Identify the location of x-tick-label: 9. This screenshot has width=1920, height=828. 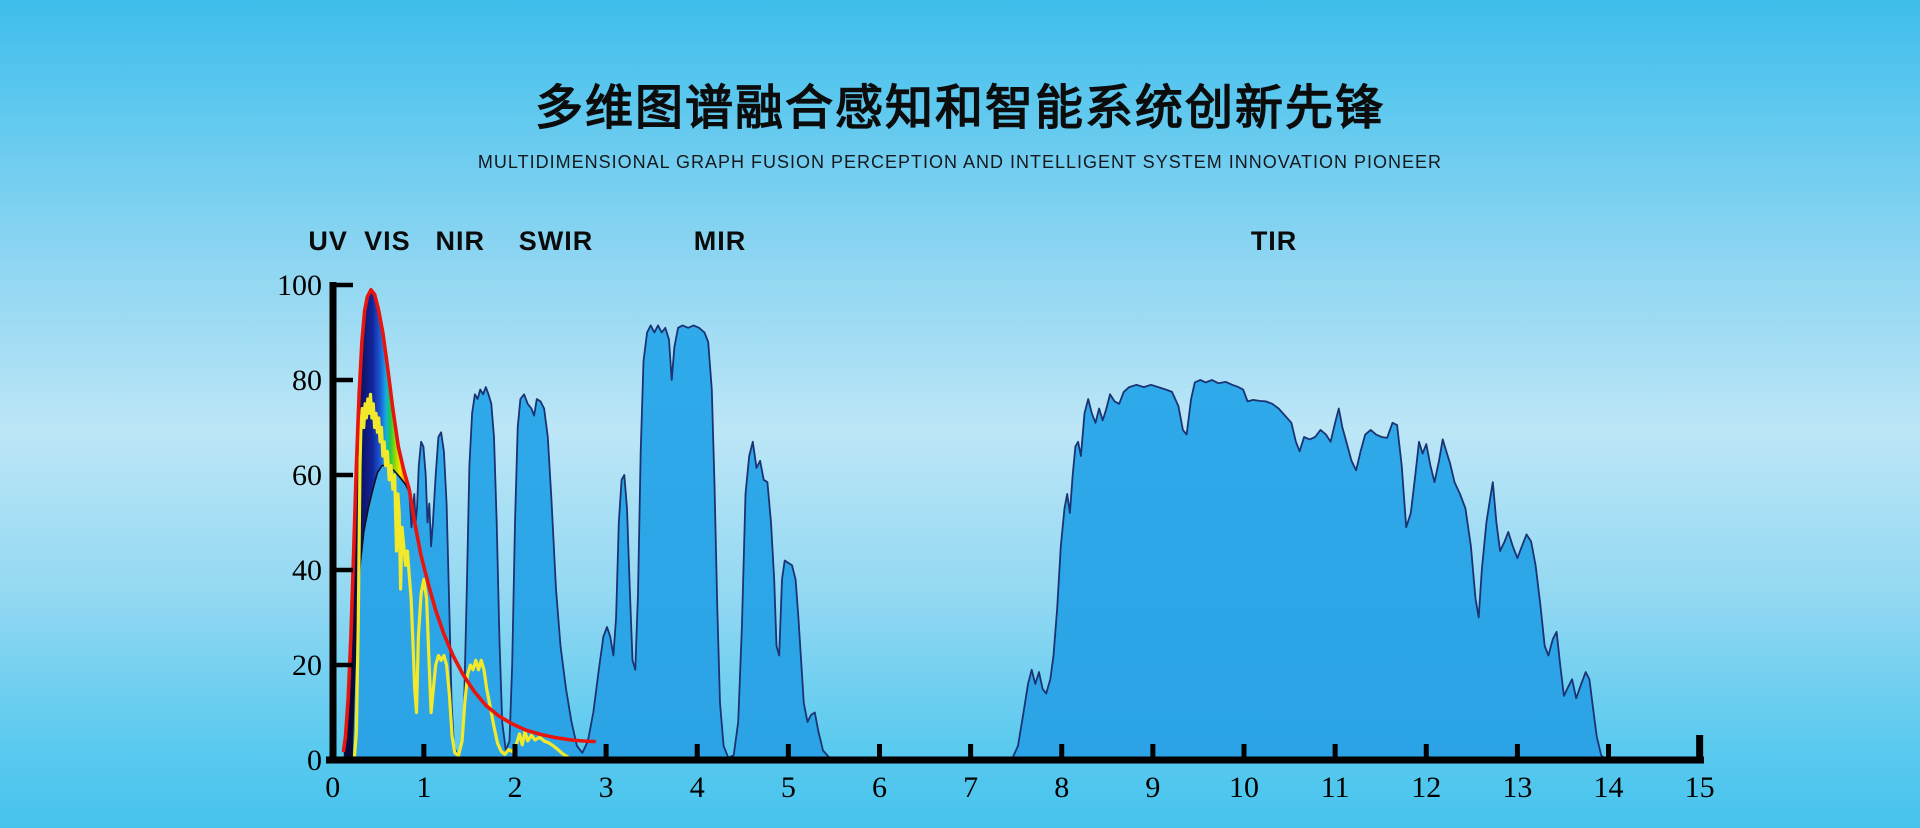
(1152, 787).